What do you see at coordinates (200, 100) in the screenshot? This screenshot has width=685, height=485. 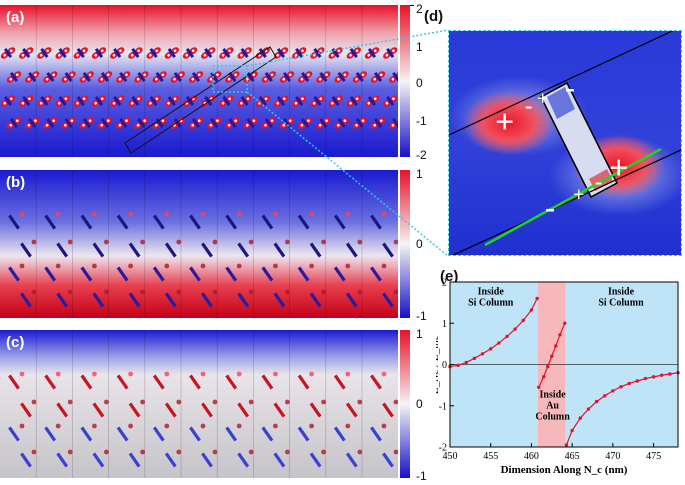 I see `panel-a-unit-cell-outline` at bounding box center [200, 100].